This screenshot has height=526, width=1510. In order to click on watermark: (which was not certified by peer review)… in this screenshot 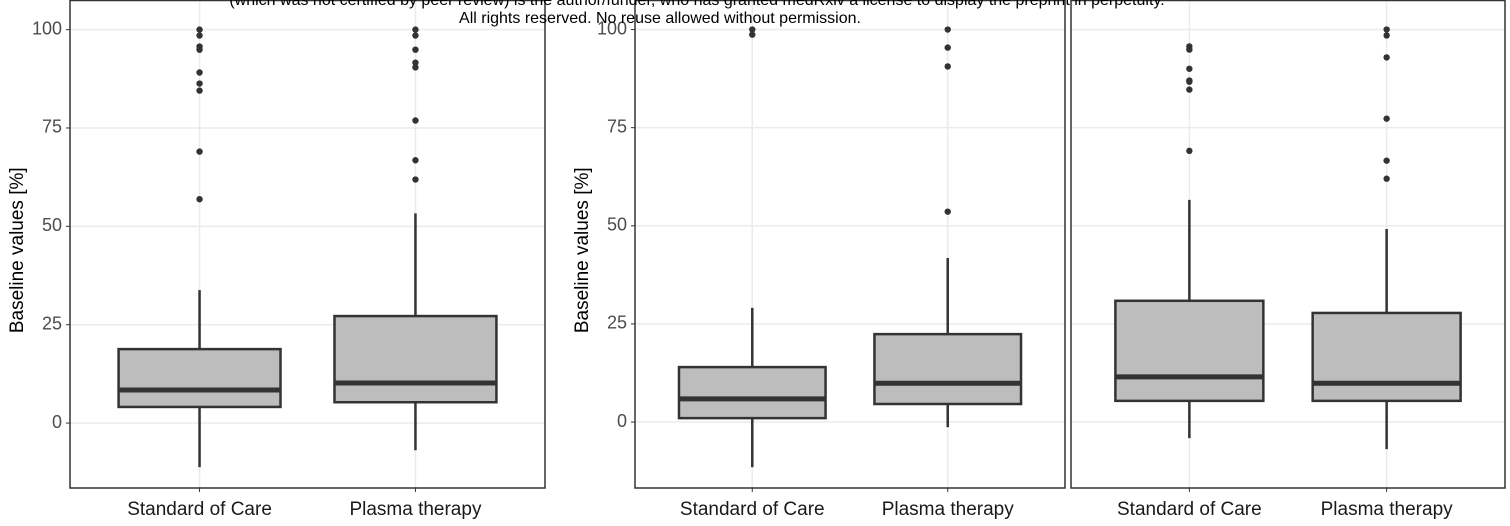, I will do `click(696, 4)`.